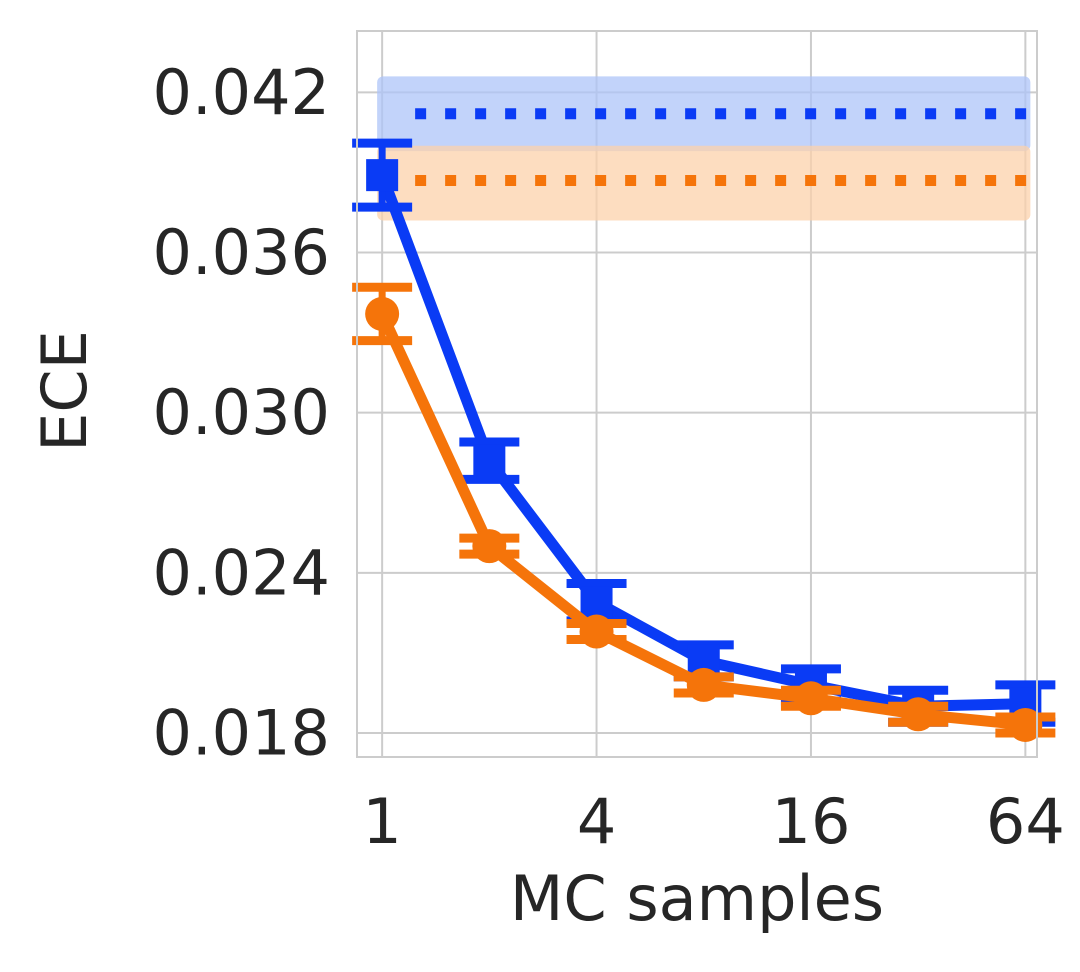 Image resolution: width=1080 pixels, height=972 pixels. Describe the element at coordinates (596, 821) in the screenshot. I see `x-tick-label: 4` at that location.